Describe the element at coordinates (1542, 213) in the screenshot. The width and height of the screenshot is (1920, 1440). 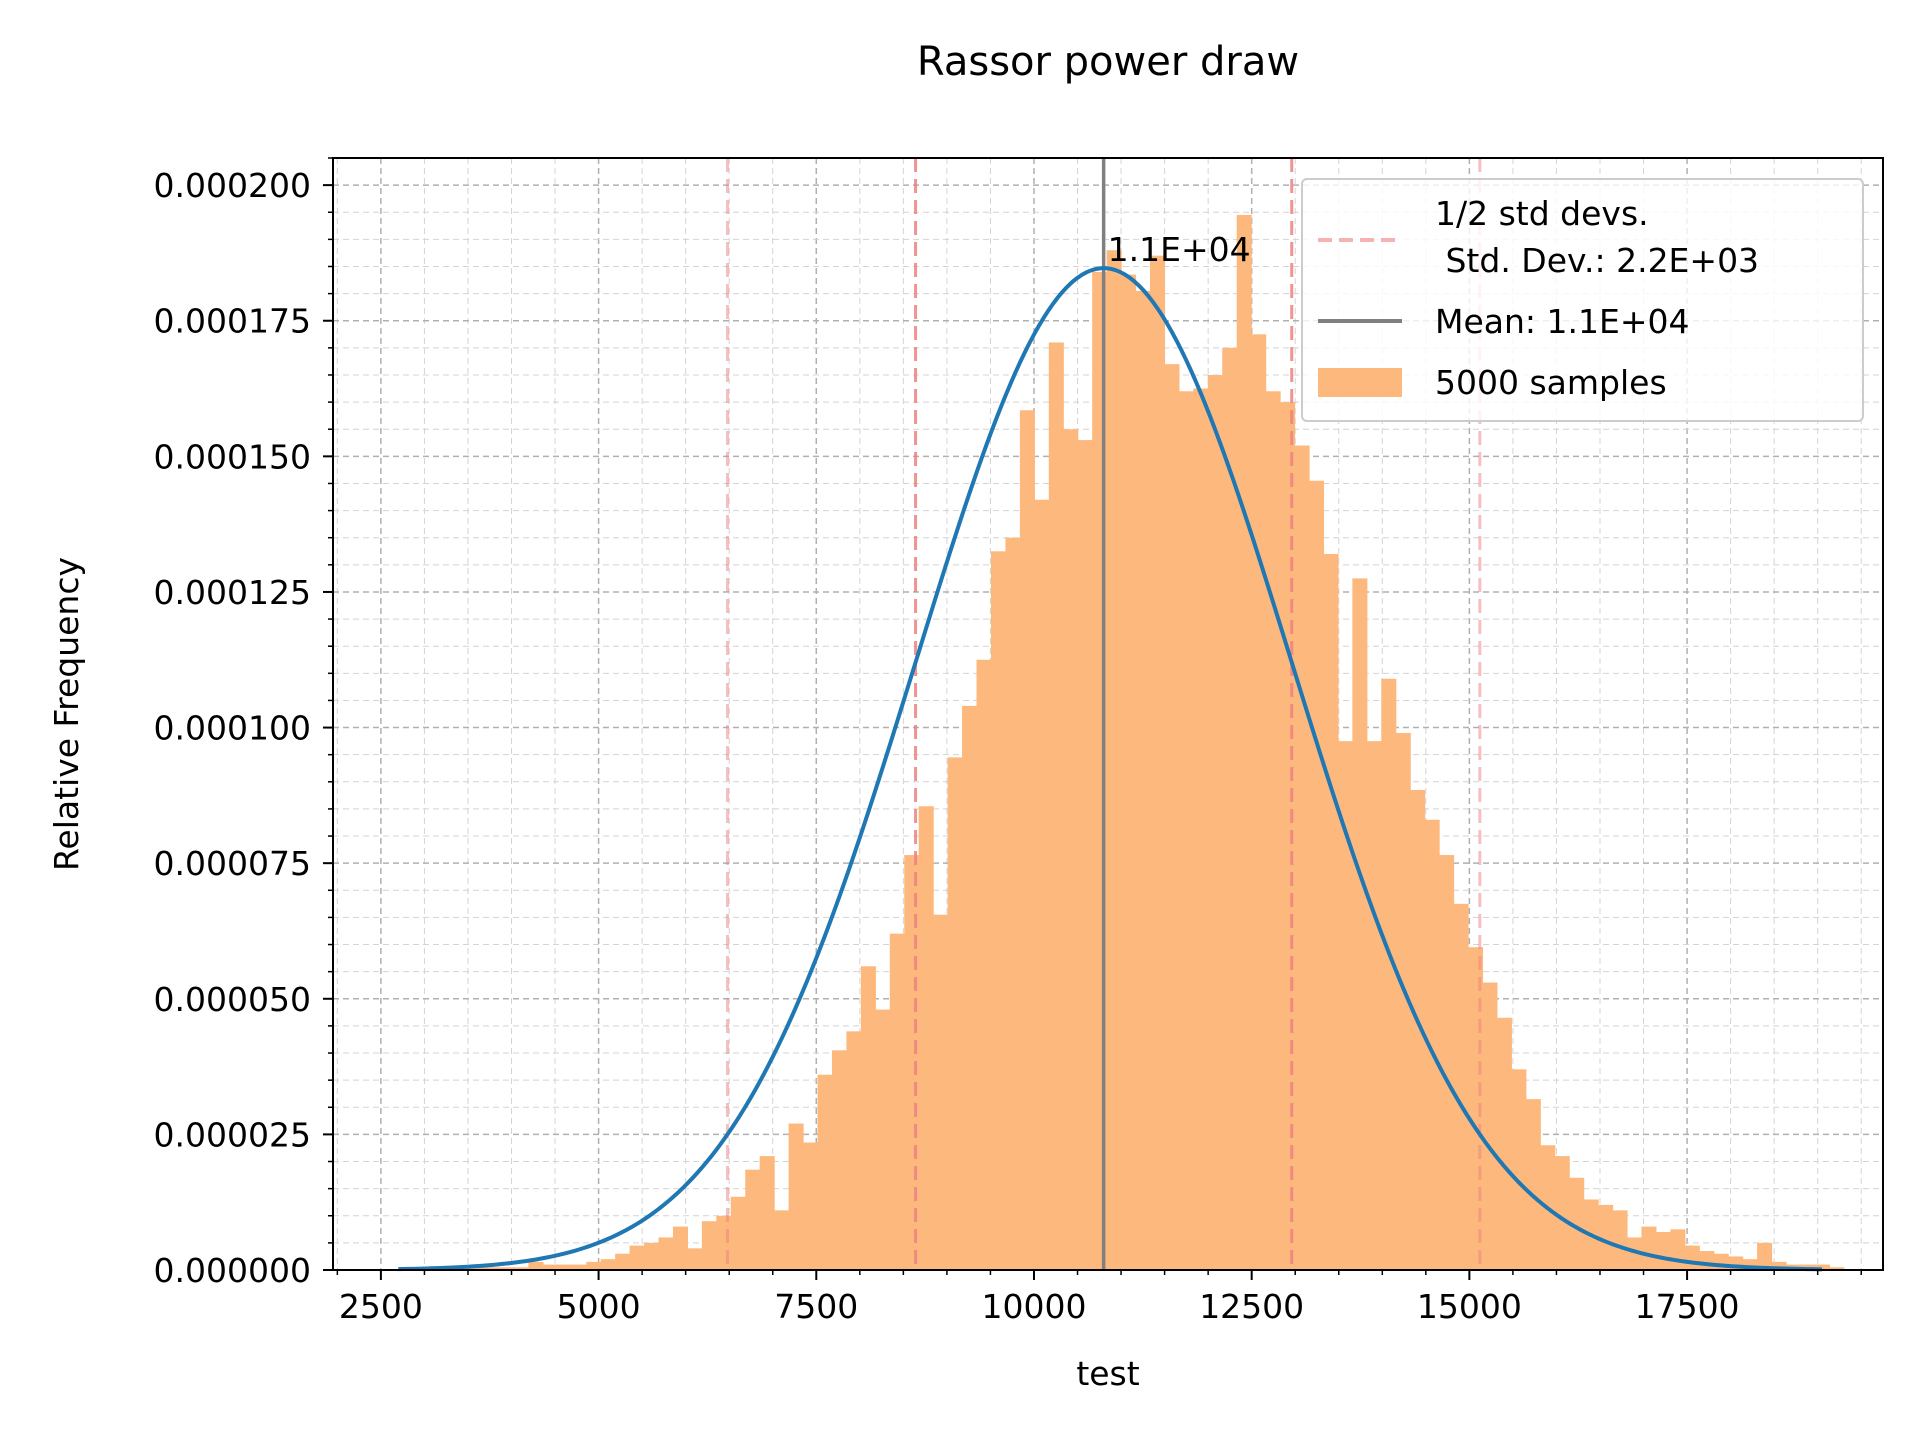
I see `legend-std-label: 1/2 std devs.` at that location.